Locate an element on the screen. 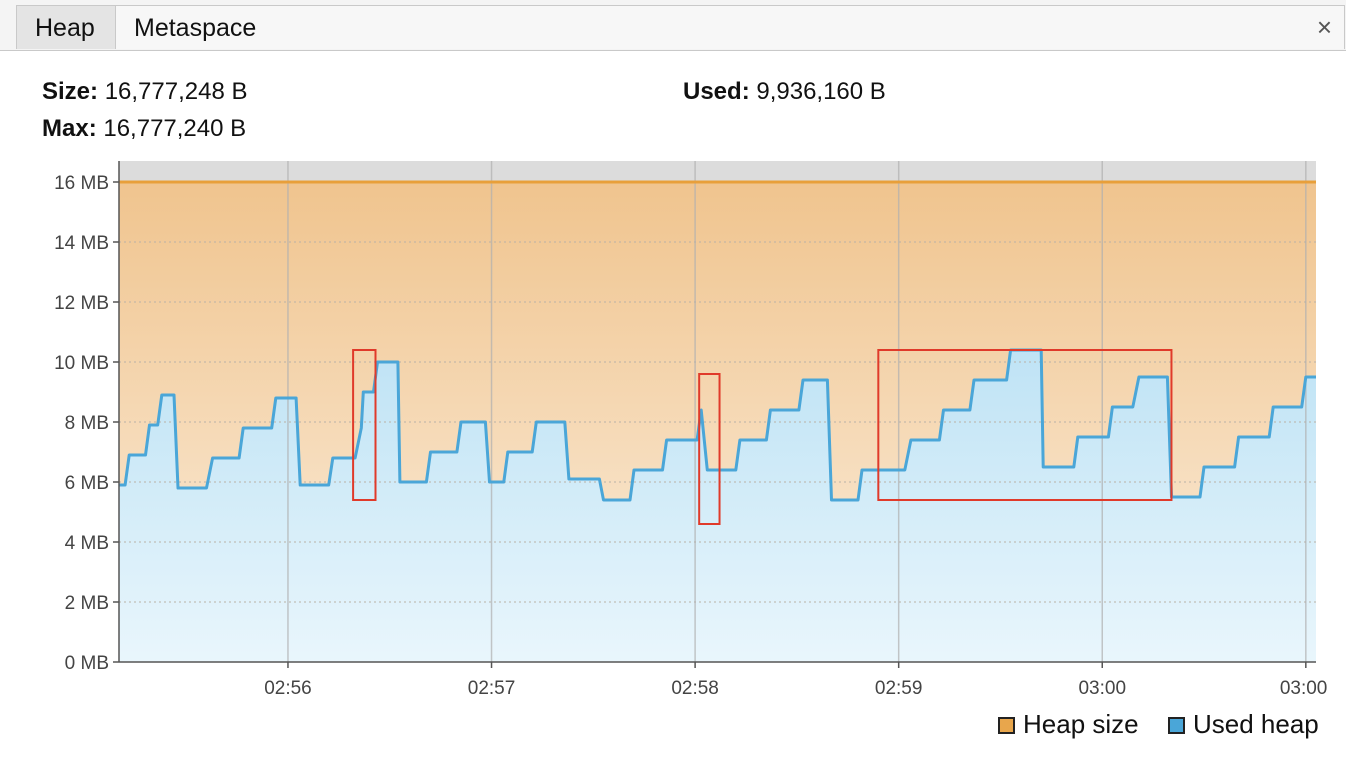  y-tick-label: 12 MB is located at coordinates (81, 303).